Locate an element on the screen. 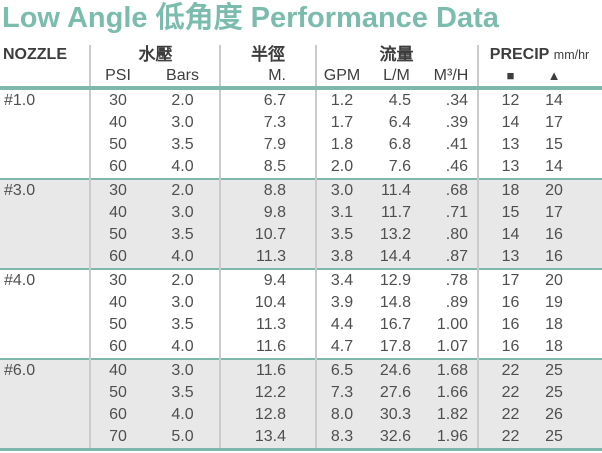 This screenshot has height=453, width=602. cell-m3h: .80 is located at coordinates (456, 234).